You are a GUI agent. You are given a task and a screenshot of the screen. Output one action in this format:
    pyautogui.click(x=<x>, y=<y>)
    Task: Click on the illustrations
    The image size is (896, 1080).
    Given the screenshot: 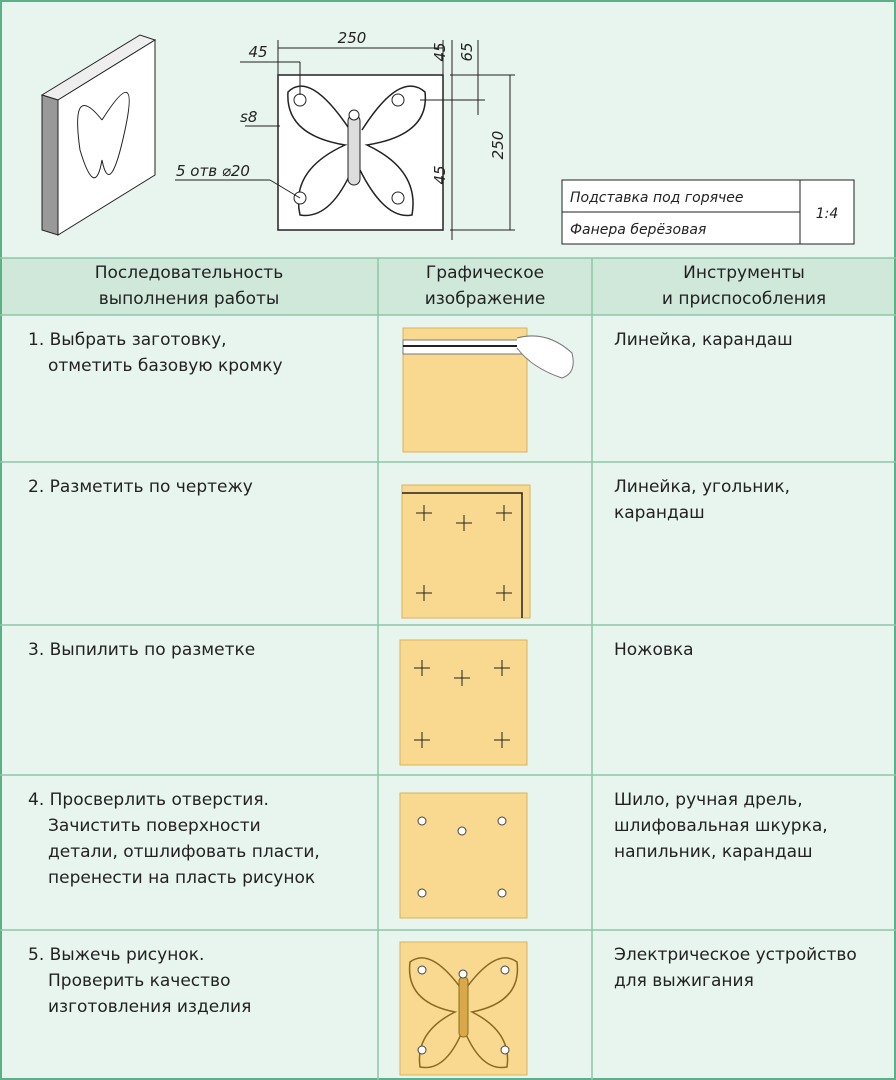 What is the action you would take?
    pyautogui.click(x=486, y=701)
    